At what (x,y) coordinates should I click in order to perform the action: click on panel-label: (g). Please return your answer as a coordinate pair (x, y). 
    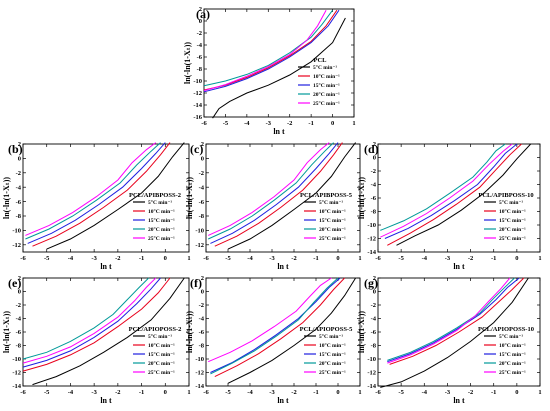
    Looking at the image, I should click on (371, 283).